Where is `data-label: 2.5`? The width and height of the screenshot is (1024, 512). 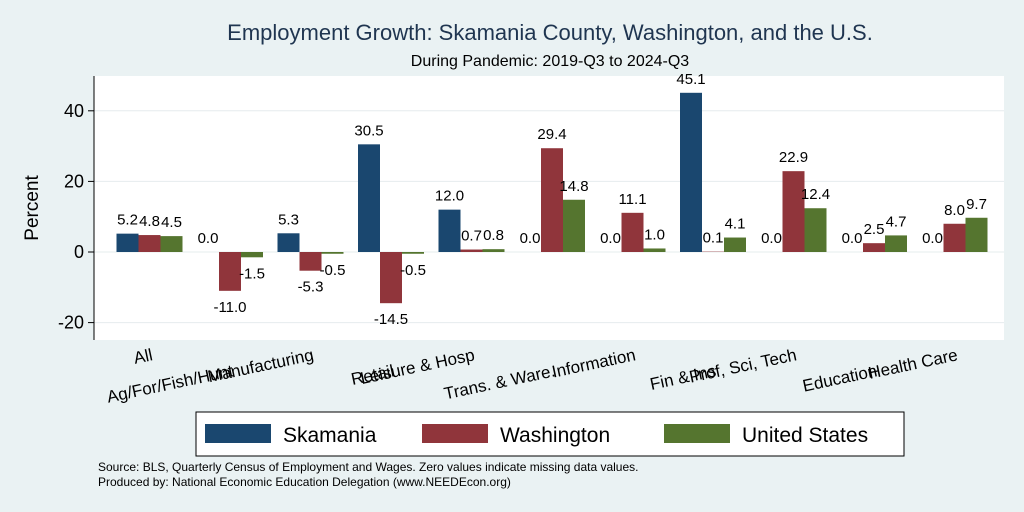 data-label: 2.5 is located at coordinates (874, 229).